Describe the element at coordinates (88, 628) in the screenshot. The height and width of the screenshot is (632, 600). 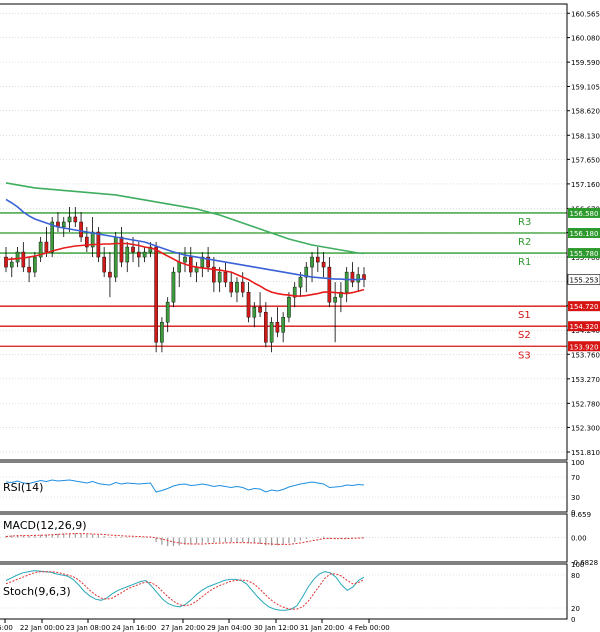
I see `x-tick-label: 23 Jan 08:00` at that location.